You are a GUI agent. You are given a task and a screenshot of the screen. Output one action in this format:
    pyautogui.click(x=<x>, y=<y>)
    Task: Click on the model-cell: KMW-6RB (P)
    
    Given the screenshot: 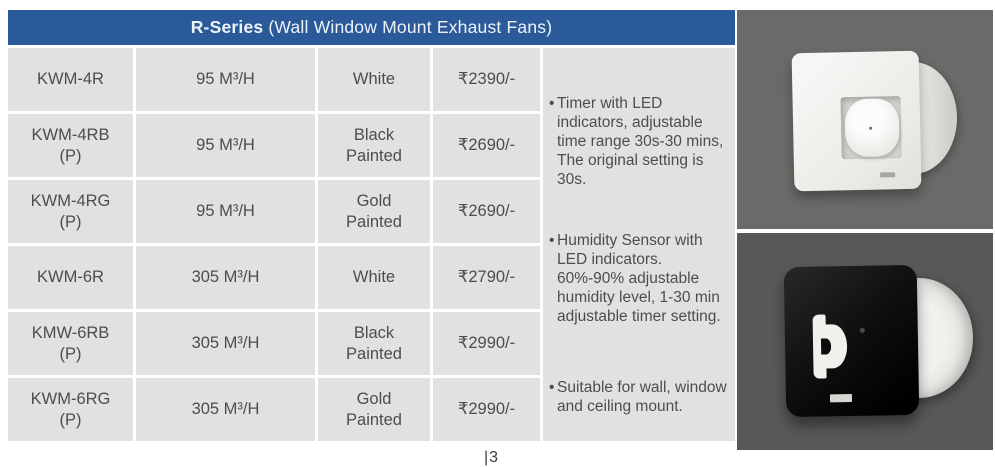 What is the action you would take?
    pyautogui.click(x=70, y=343)
    